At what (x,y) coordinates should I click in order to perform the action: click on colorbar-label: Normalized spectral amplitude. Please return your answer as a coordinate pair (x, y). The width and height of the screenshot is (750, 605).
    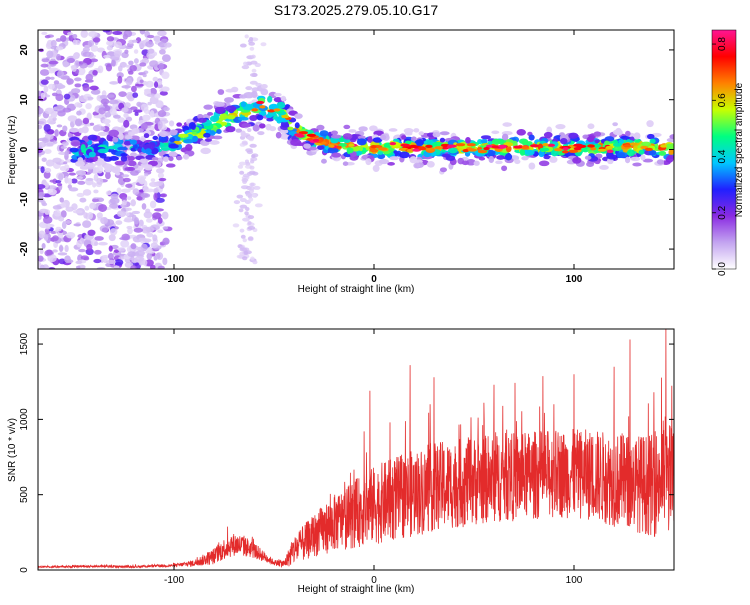
    Looking at the image, I should click on (739, 149).